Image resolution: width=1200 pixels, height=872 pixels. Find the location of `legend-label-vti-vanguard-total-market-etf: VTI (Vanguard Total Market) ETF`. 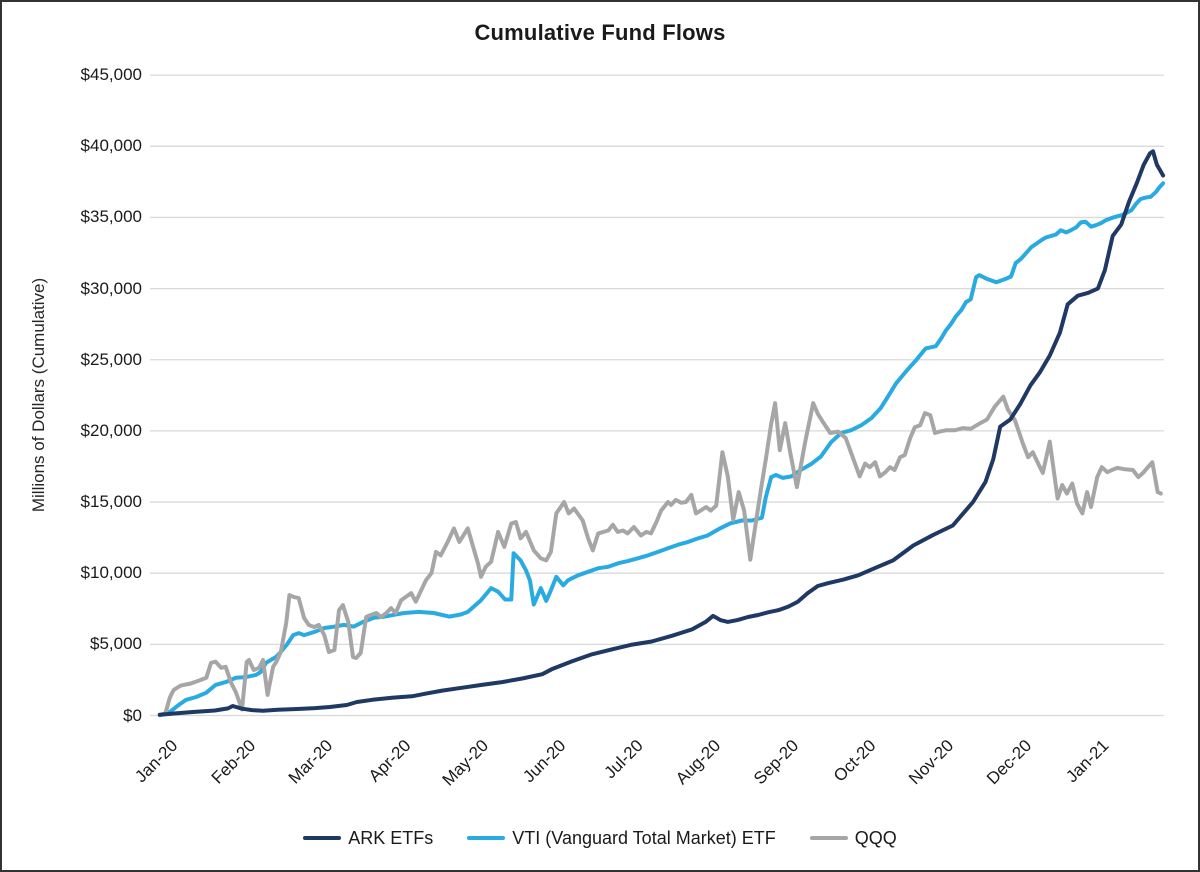

legend-label-vti-vanguard-total-market-etf: VTI (Vanguard Total Market) ETF is located at coordinates (644, 837).